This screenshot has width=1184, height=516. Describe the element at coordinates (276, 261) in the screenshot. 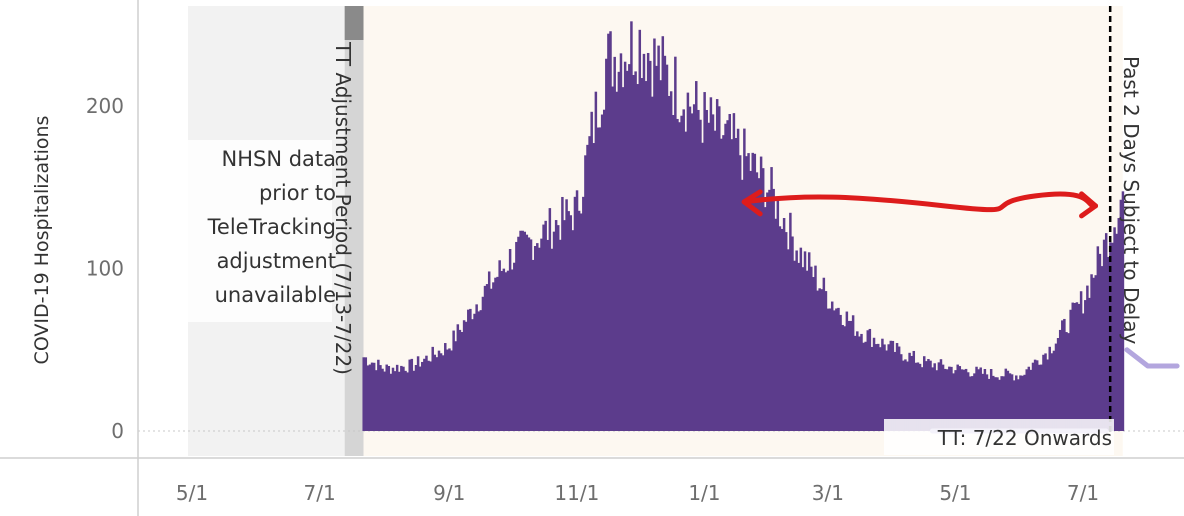

I see `nhsn-note-line: adjustment` at that location.